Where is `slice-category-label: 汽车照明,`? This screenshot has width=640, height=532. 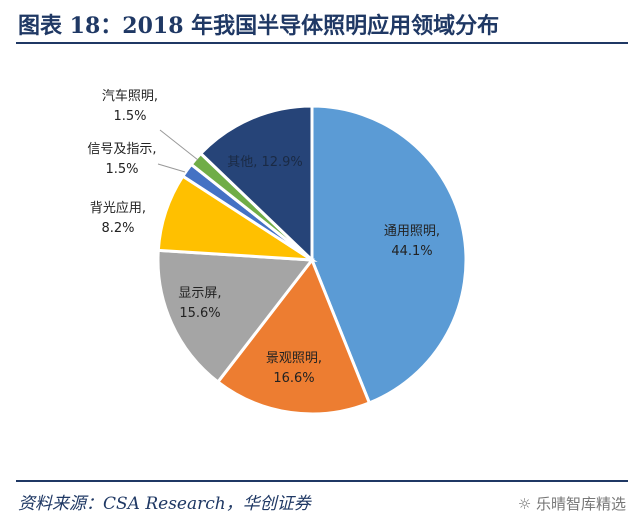 slice-category-label: 汽车照明, is located at coordinates (130, 96).